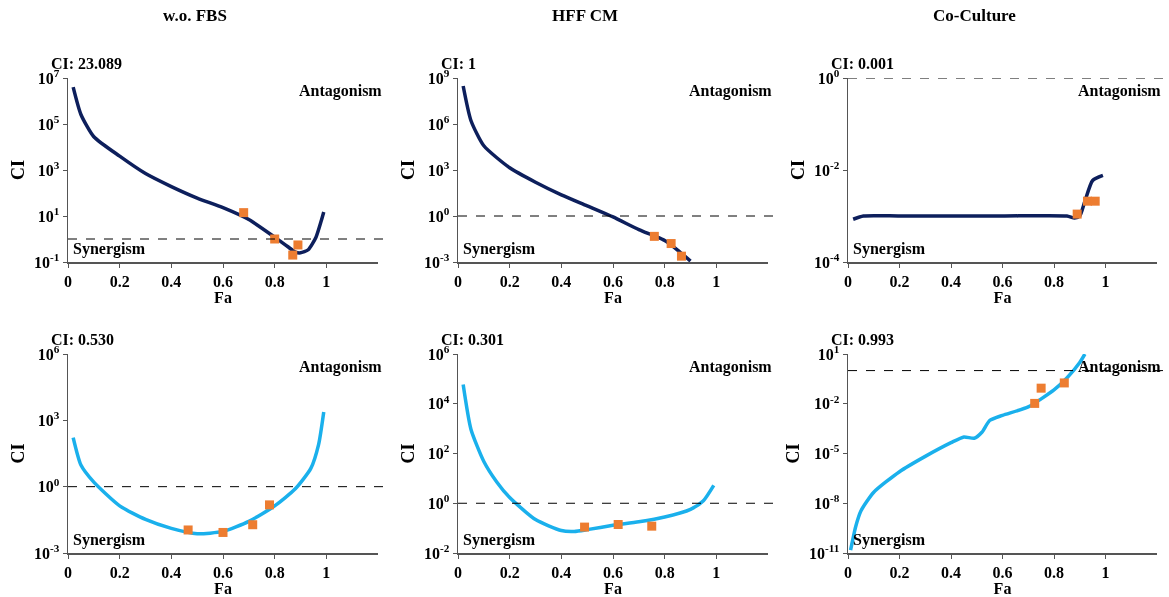 The height and width of the screenshot is (597, 1169). Describe the element at coordinates (438, 452) in the screenshot. I see `y-tick-label: 10$^{2}$` at that location.